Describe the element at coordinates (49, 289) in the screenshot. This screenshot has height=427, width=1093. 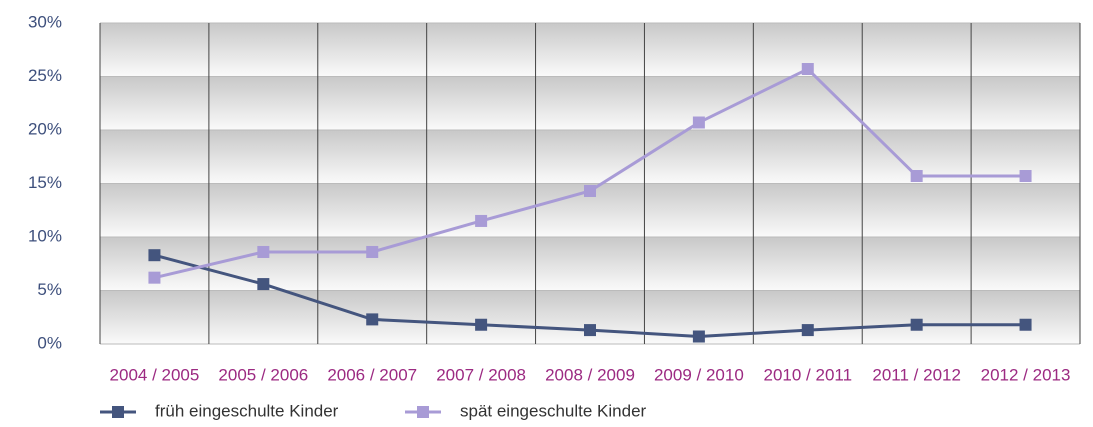
I see `y-tick-label: 5%` at that location.